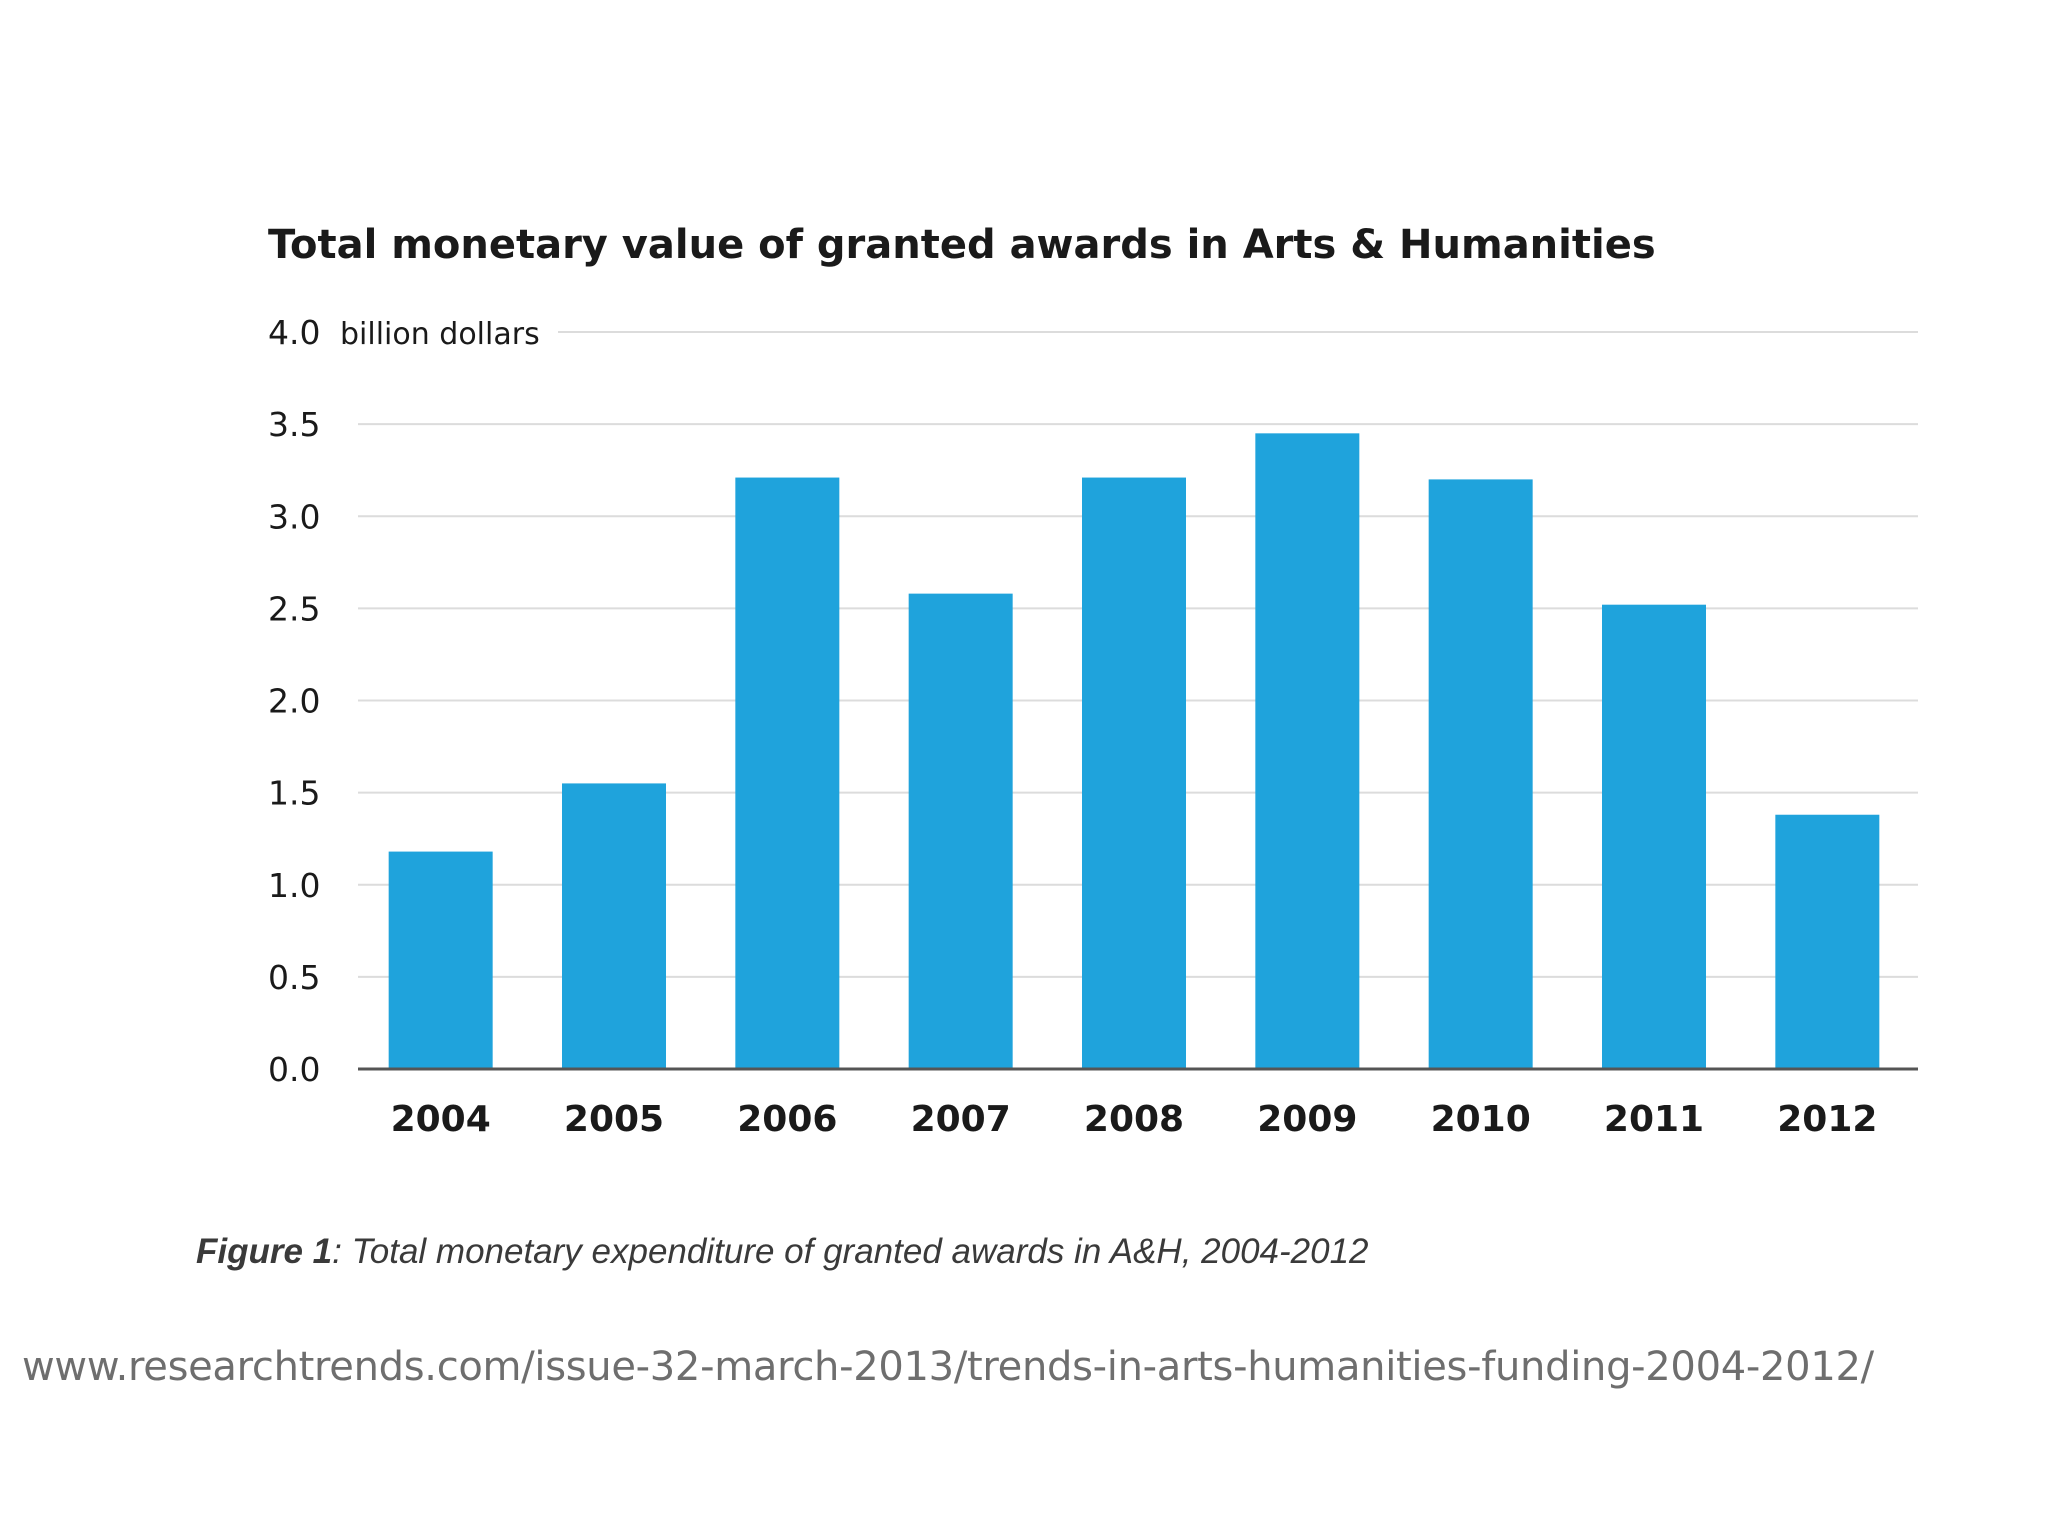 This screenshot has width=2048, height=1536. What do you see at coordinates (961, 1119) in the screenshot?
I see `x-tick-label: 2007` at bounding box center [961, 1119].